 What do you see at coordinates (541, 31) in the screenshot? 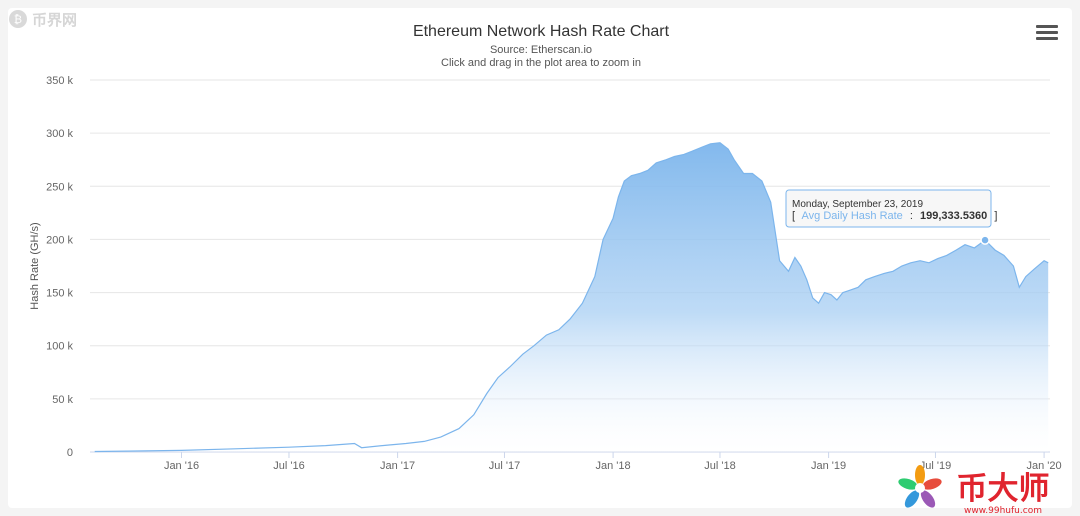
I see `chart-title: Ethereum Network Hash Rate Chart` at bounding box center [541, 31].